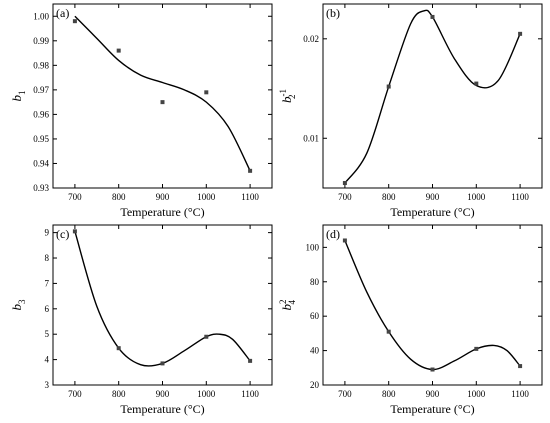  I want to click on y-tick-label: 80, so click(315, 282).